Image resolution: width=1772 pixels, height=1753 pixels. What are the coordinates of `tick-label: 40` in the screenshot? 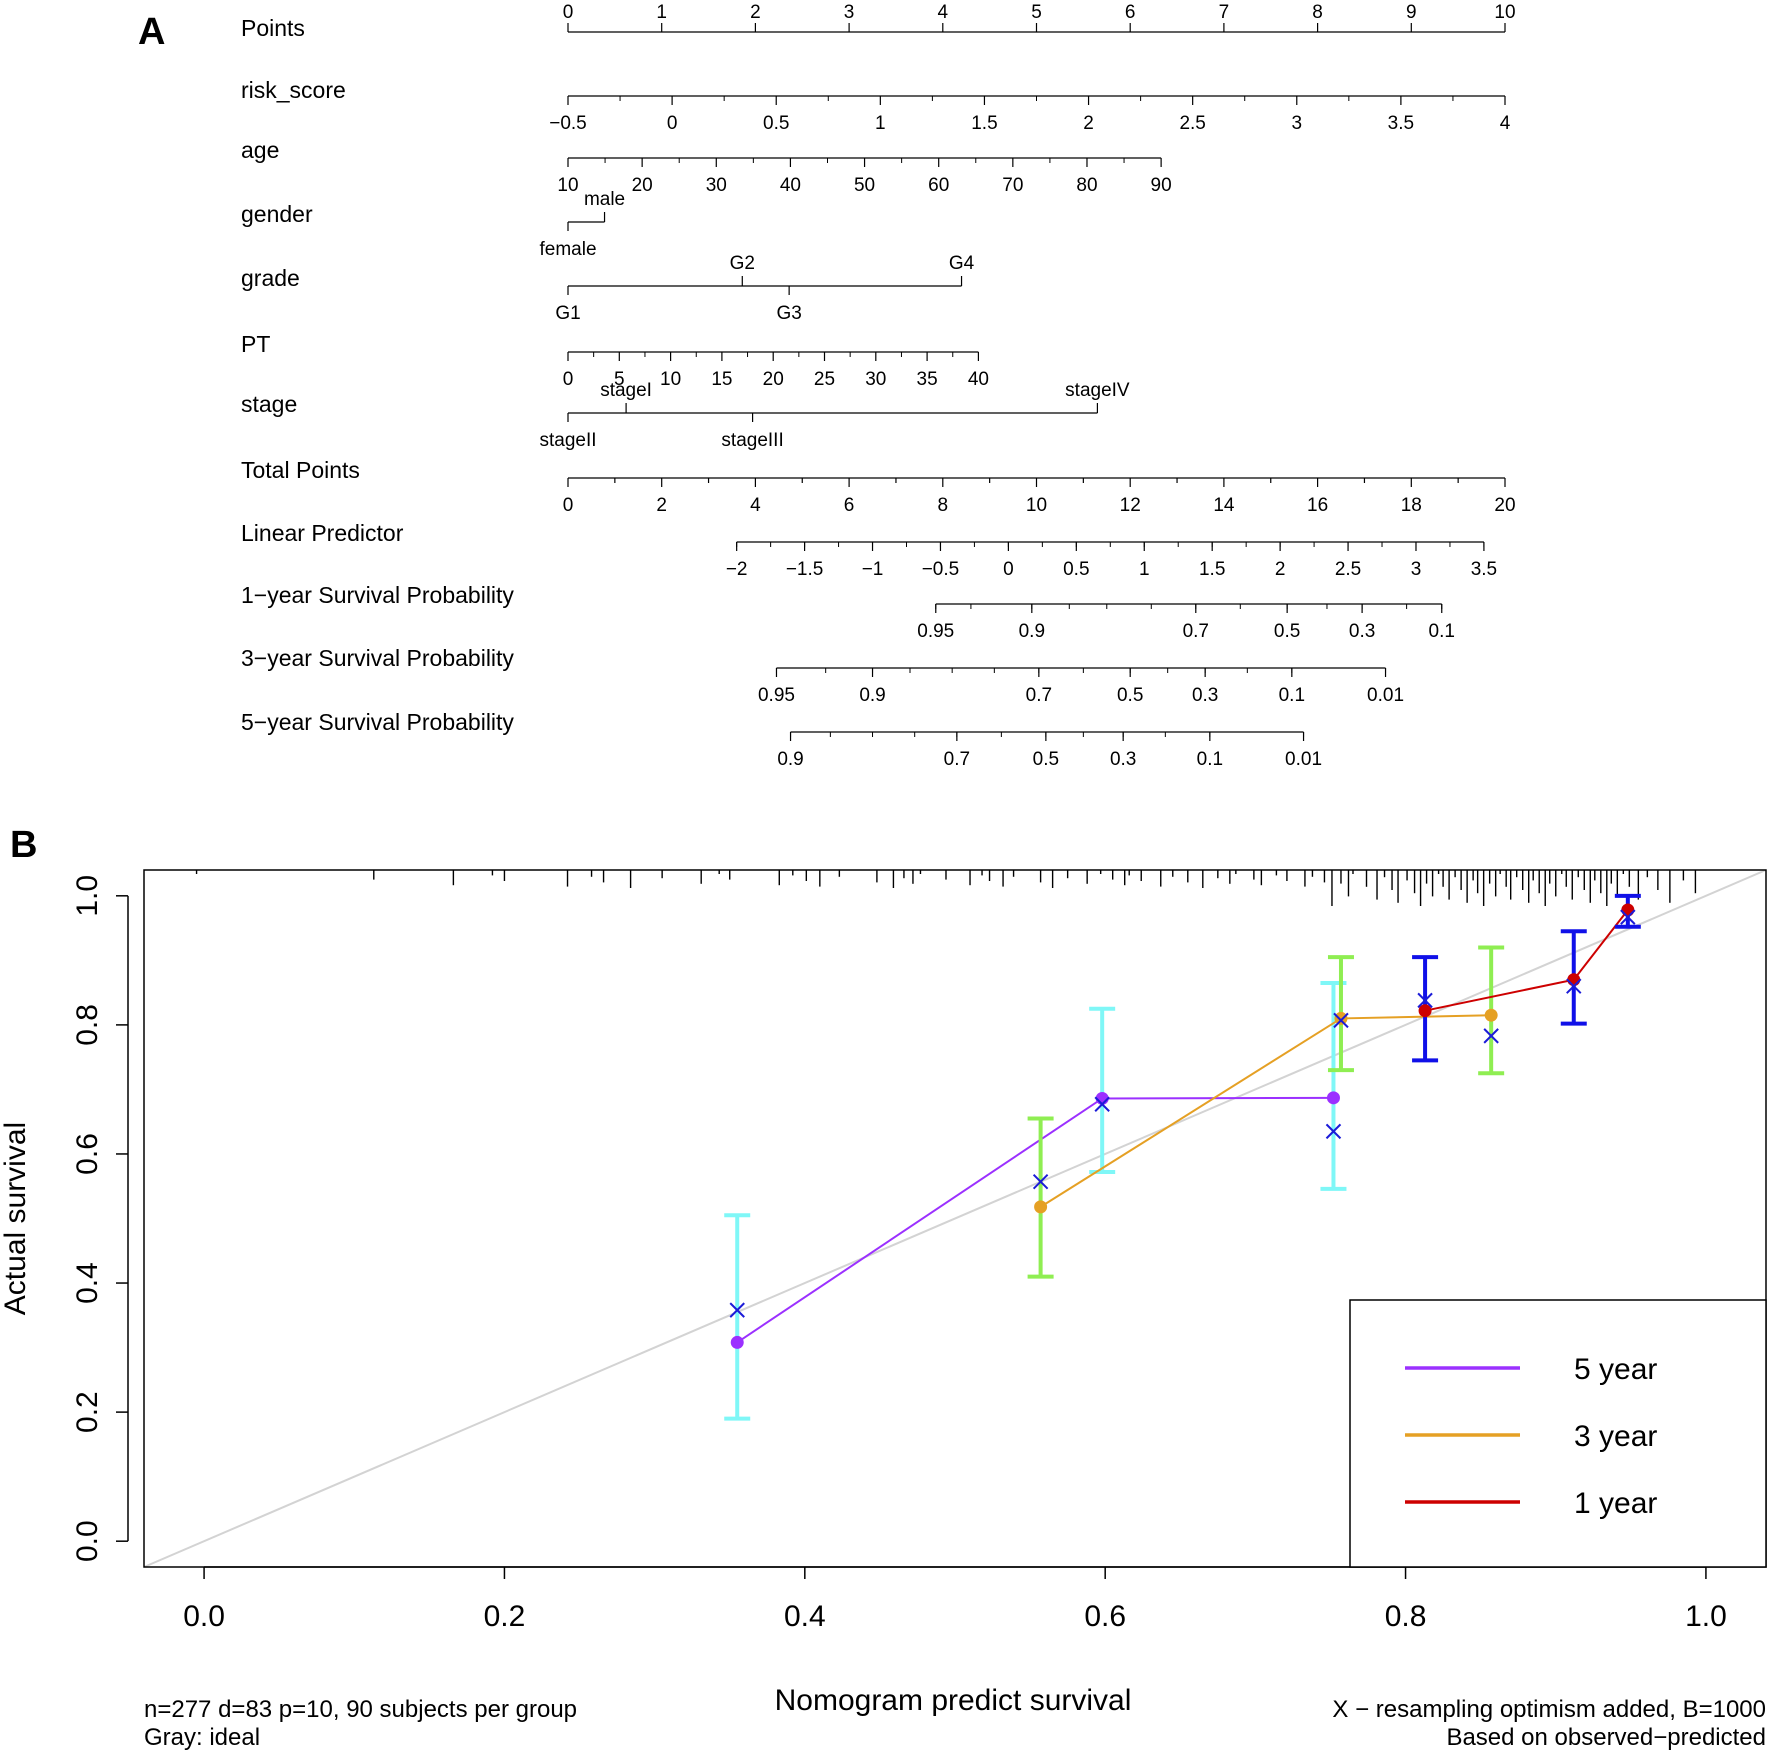 It's located at (790, 185).